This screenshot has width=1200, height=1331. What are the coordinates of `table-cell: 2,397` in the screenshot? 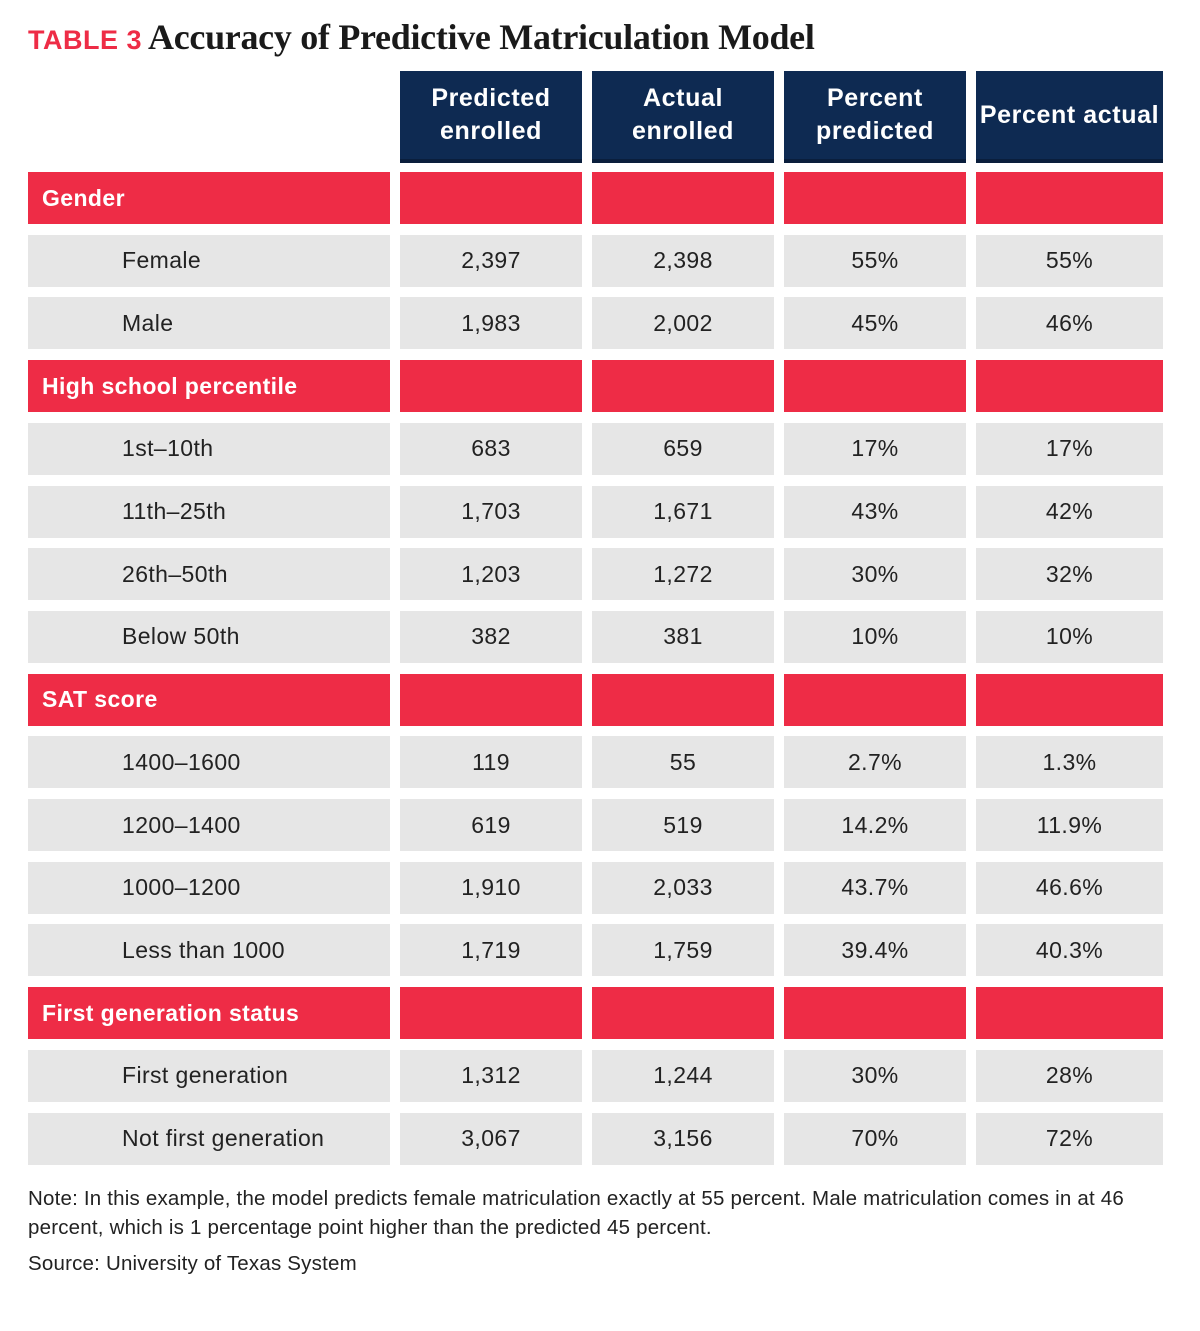 It's located at (491, 260).